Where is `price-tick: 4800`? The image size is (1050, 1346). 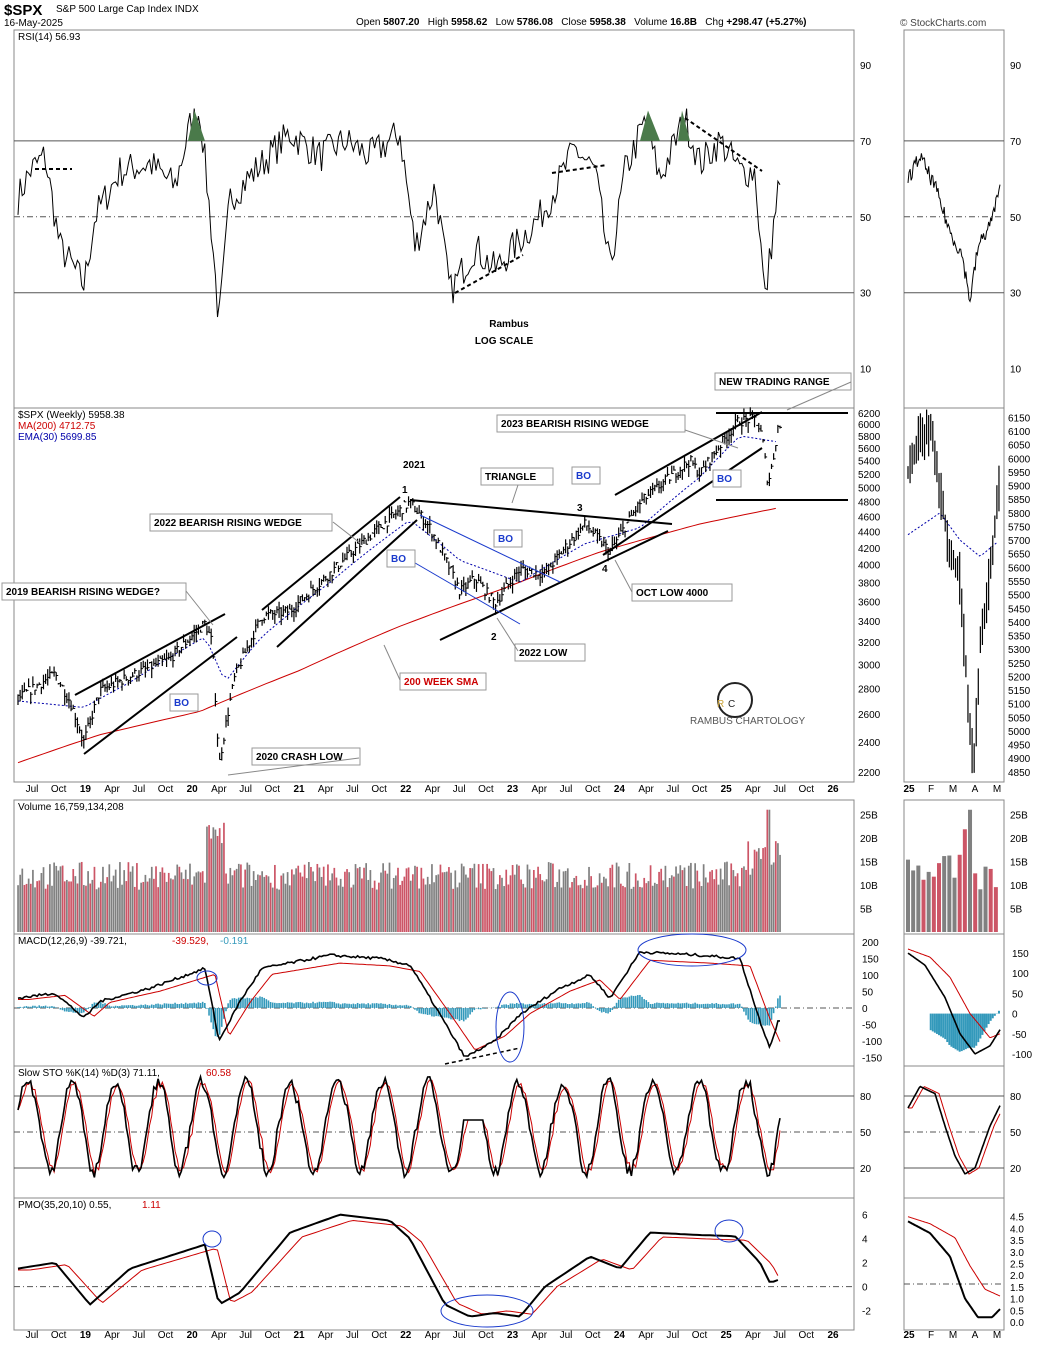
price-tick: 4800 is located at coordinates (869, 503).